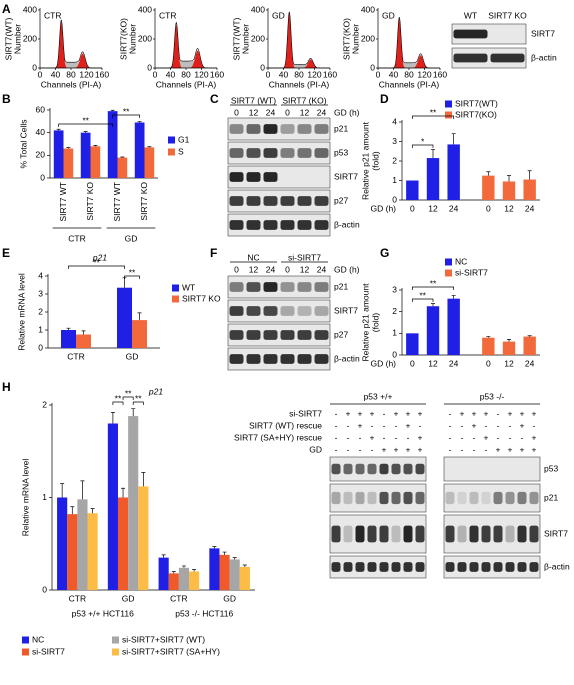 The width and height of the screenshot is (574, 685). Describe the element at coordinates (41, 132) in the screenshot. I see `y-tick-label: 40` at that location.